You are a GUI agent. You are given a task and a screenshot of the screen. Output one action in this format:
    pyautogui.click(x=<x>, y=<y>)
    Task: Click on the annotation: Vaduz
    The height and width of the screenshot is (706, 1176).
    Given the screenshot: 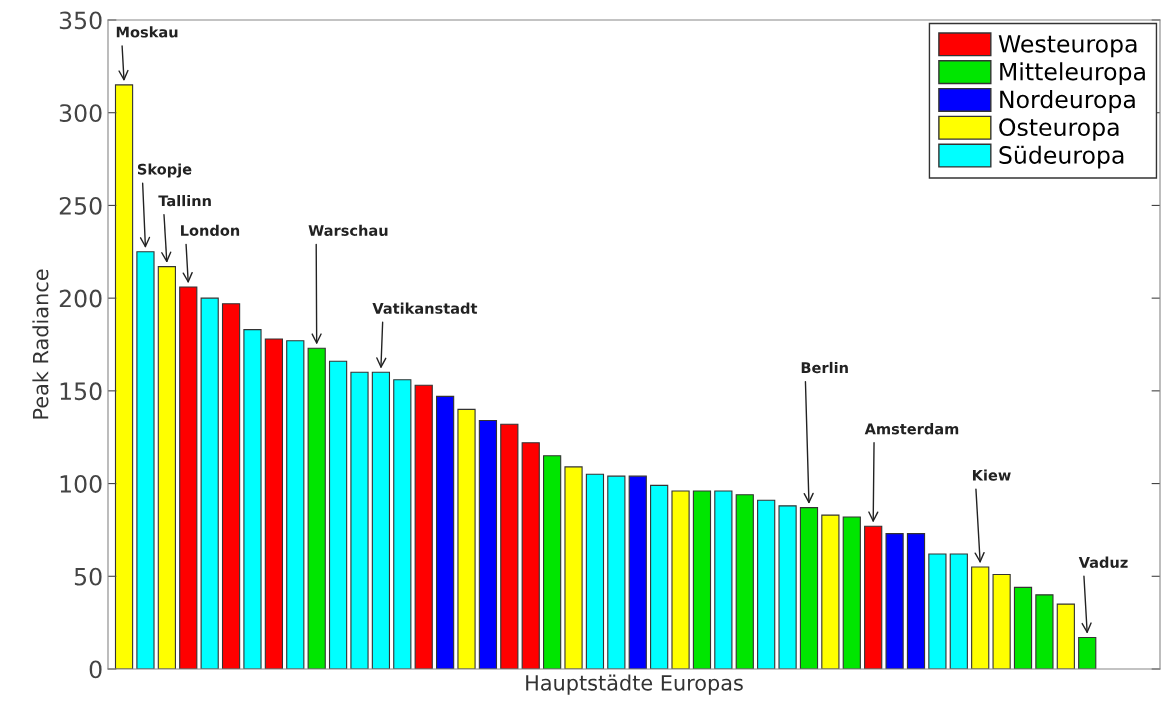 What is the action you would take?
    pyautogui.click(x=1103, y=562)
    